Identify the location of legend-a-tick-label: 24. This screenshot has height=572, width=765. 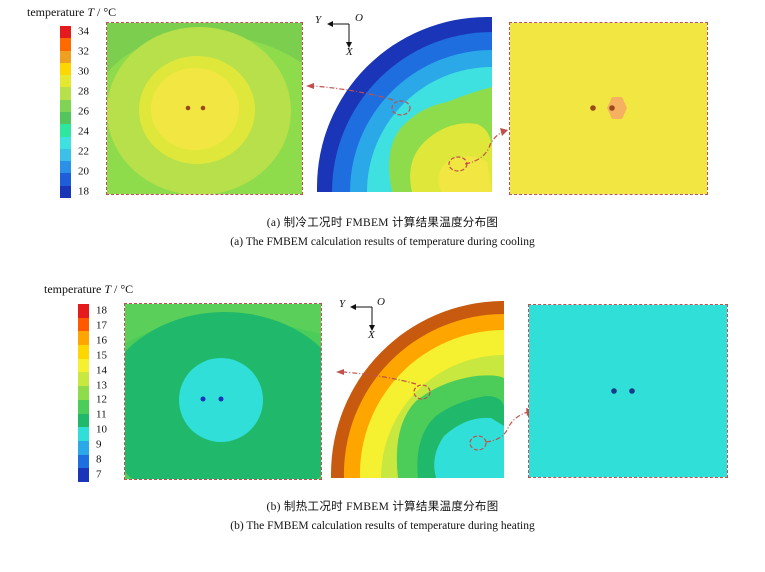
(83, 131).